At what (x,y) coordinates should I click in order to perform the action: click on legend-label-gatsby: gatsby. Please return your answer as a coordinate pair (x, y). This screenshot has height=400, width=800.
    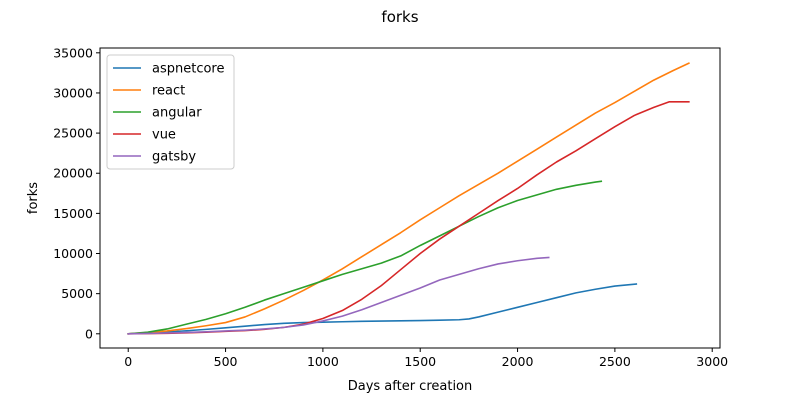
    Looking at the image, I should click on (174, 157).